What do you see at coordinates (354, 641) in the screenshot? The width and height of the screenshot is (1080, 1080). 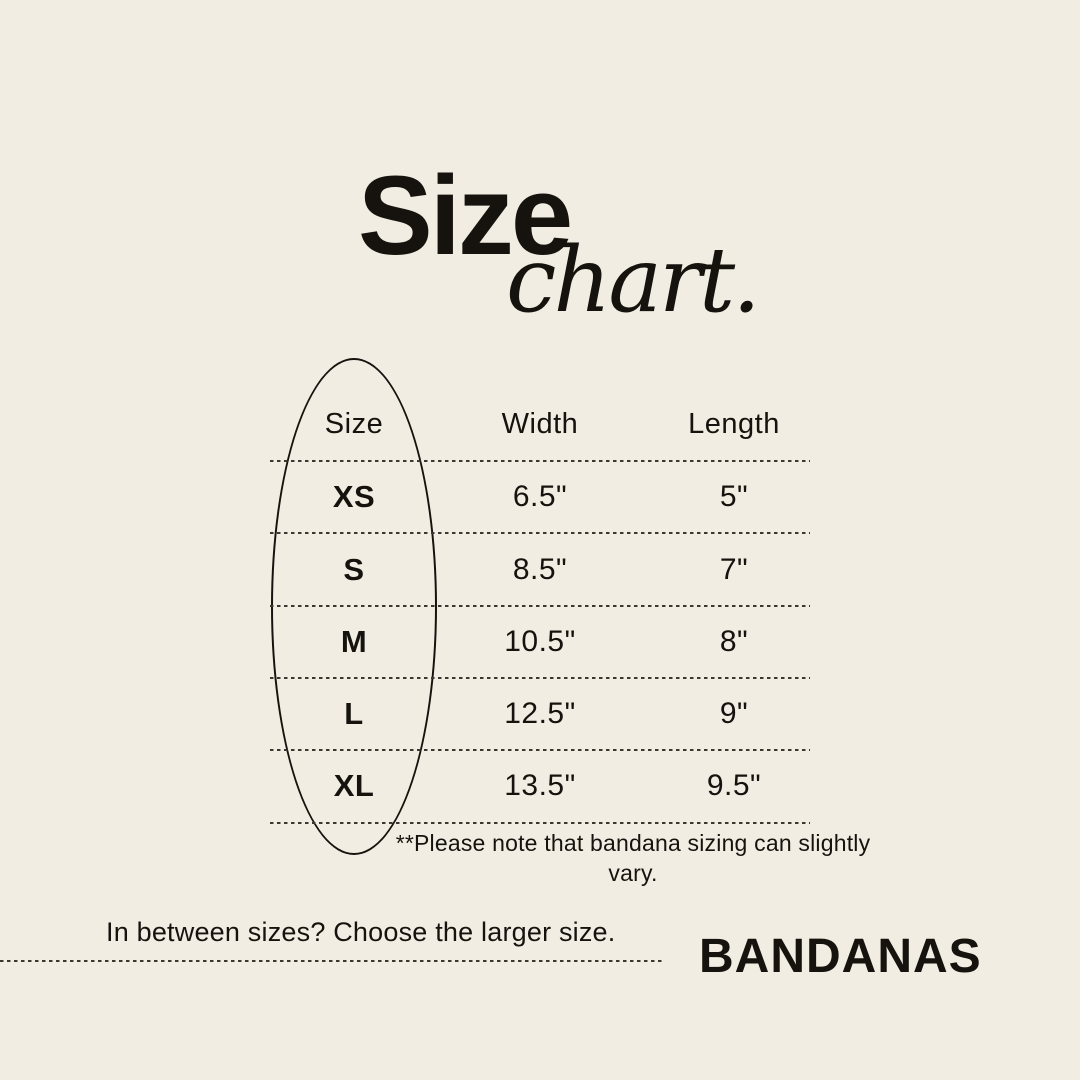 I see `table-cell-size-m: M` at bounding box center [354, 641].